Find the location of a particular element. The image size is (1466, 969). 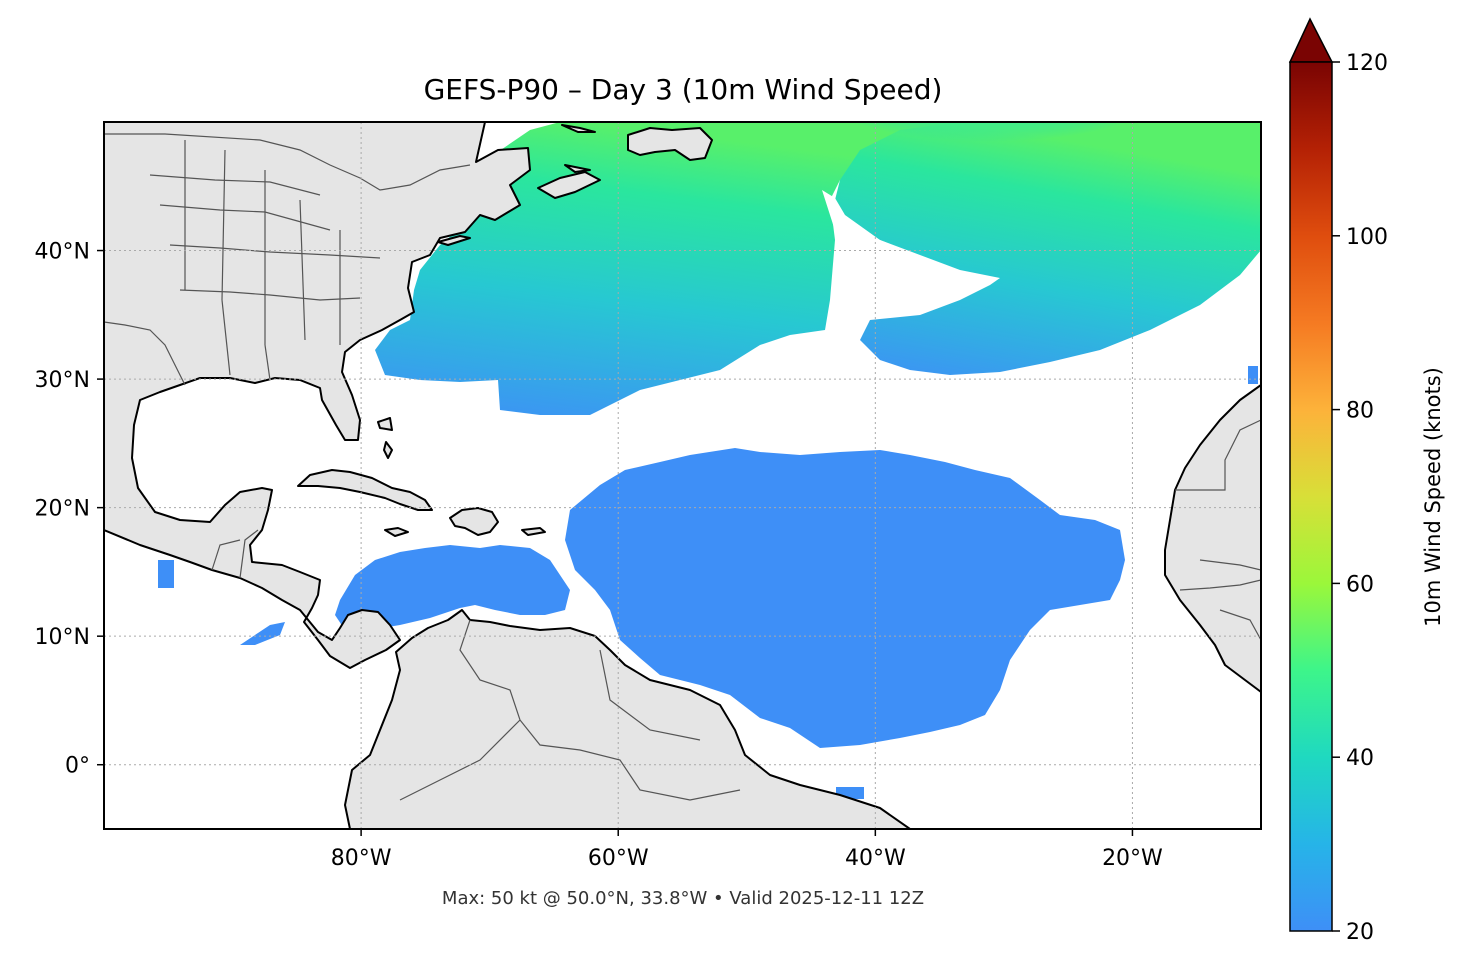

colorbar-tick-label: 20 is located at coordinates (1360, 932).